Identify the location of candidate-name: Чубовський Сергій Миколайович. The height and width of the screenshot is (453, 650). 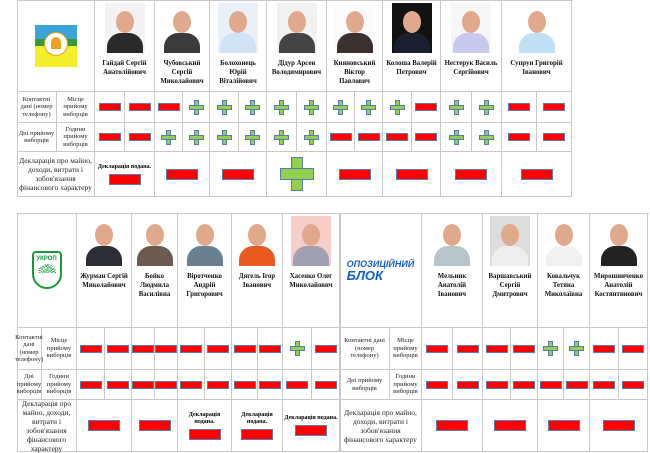
(182, 72).